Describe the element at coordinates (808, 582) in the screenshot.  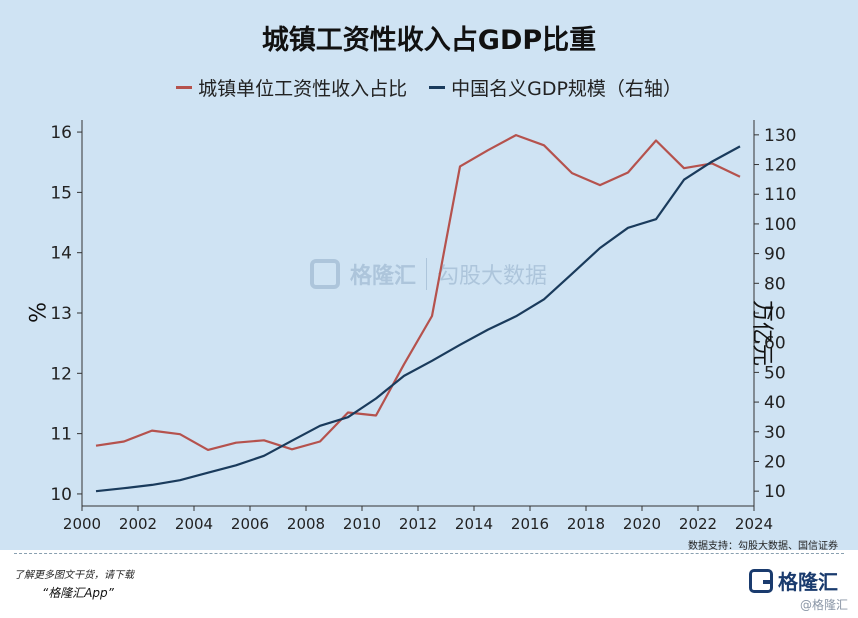
I see `brand-name: 格隆汇` at that location.